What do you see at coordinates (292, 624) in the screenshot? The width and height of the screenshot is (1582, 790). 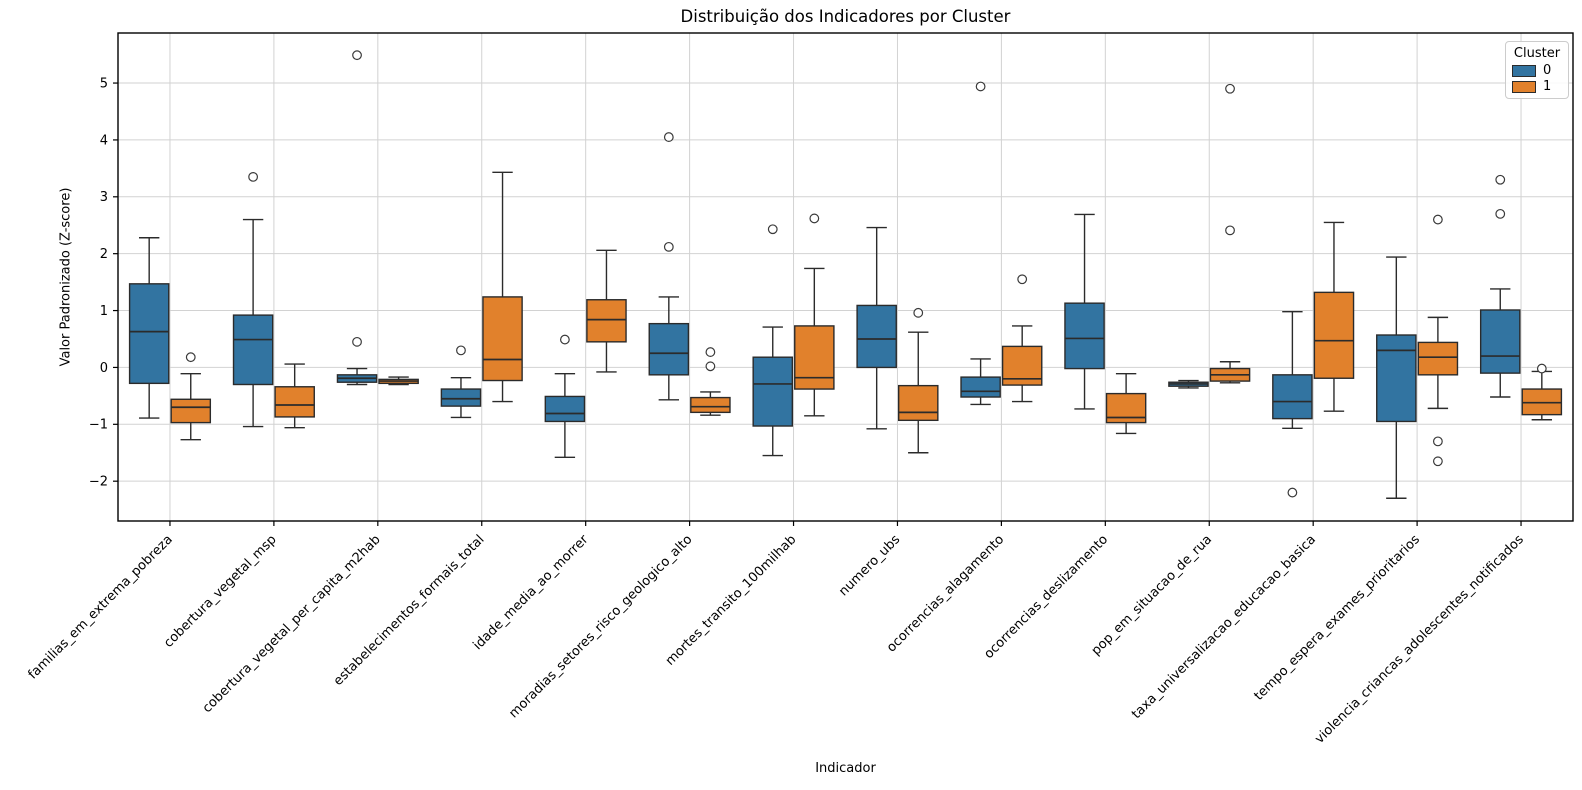 I see `x-tick-label: cobertura_vegetal_per_capita_m2hab` at bounding box center [292, 624].